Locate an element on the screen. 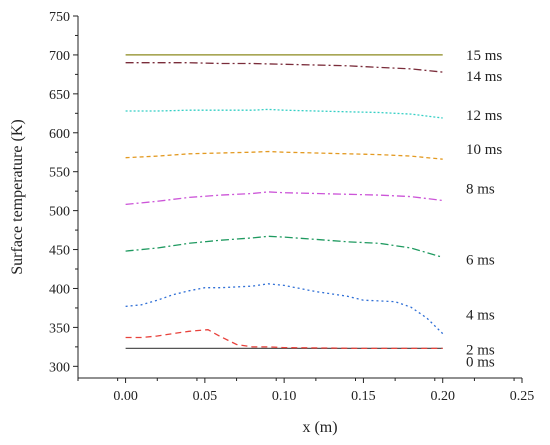  series-line-2-ms is located at coordinates (284, 339).